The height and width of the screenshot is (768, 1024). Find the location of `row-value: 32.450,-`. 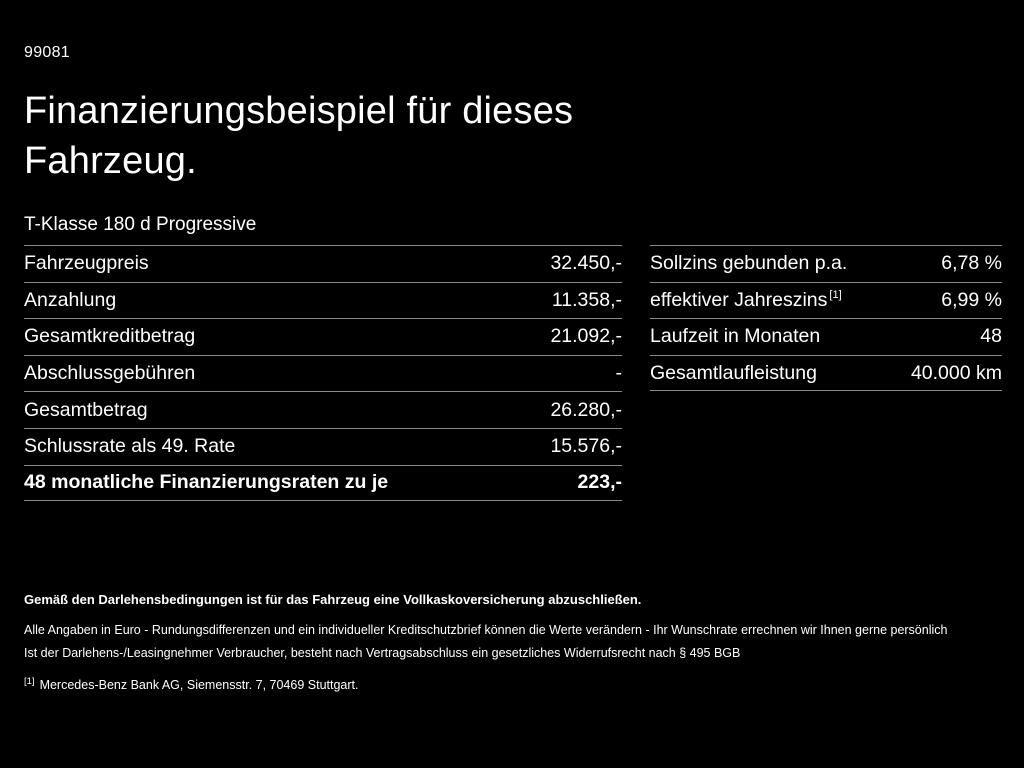

row-value: 32.450,- is located at coordinates (586, 263).